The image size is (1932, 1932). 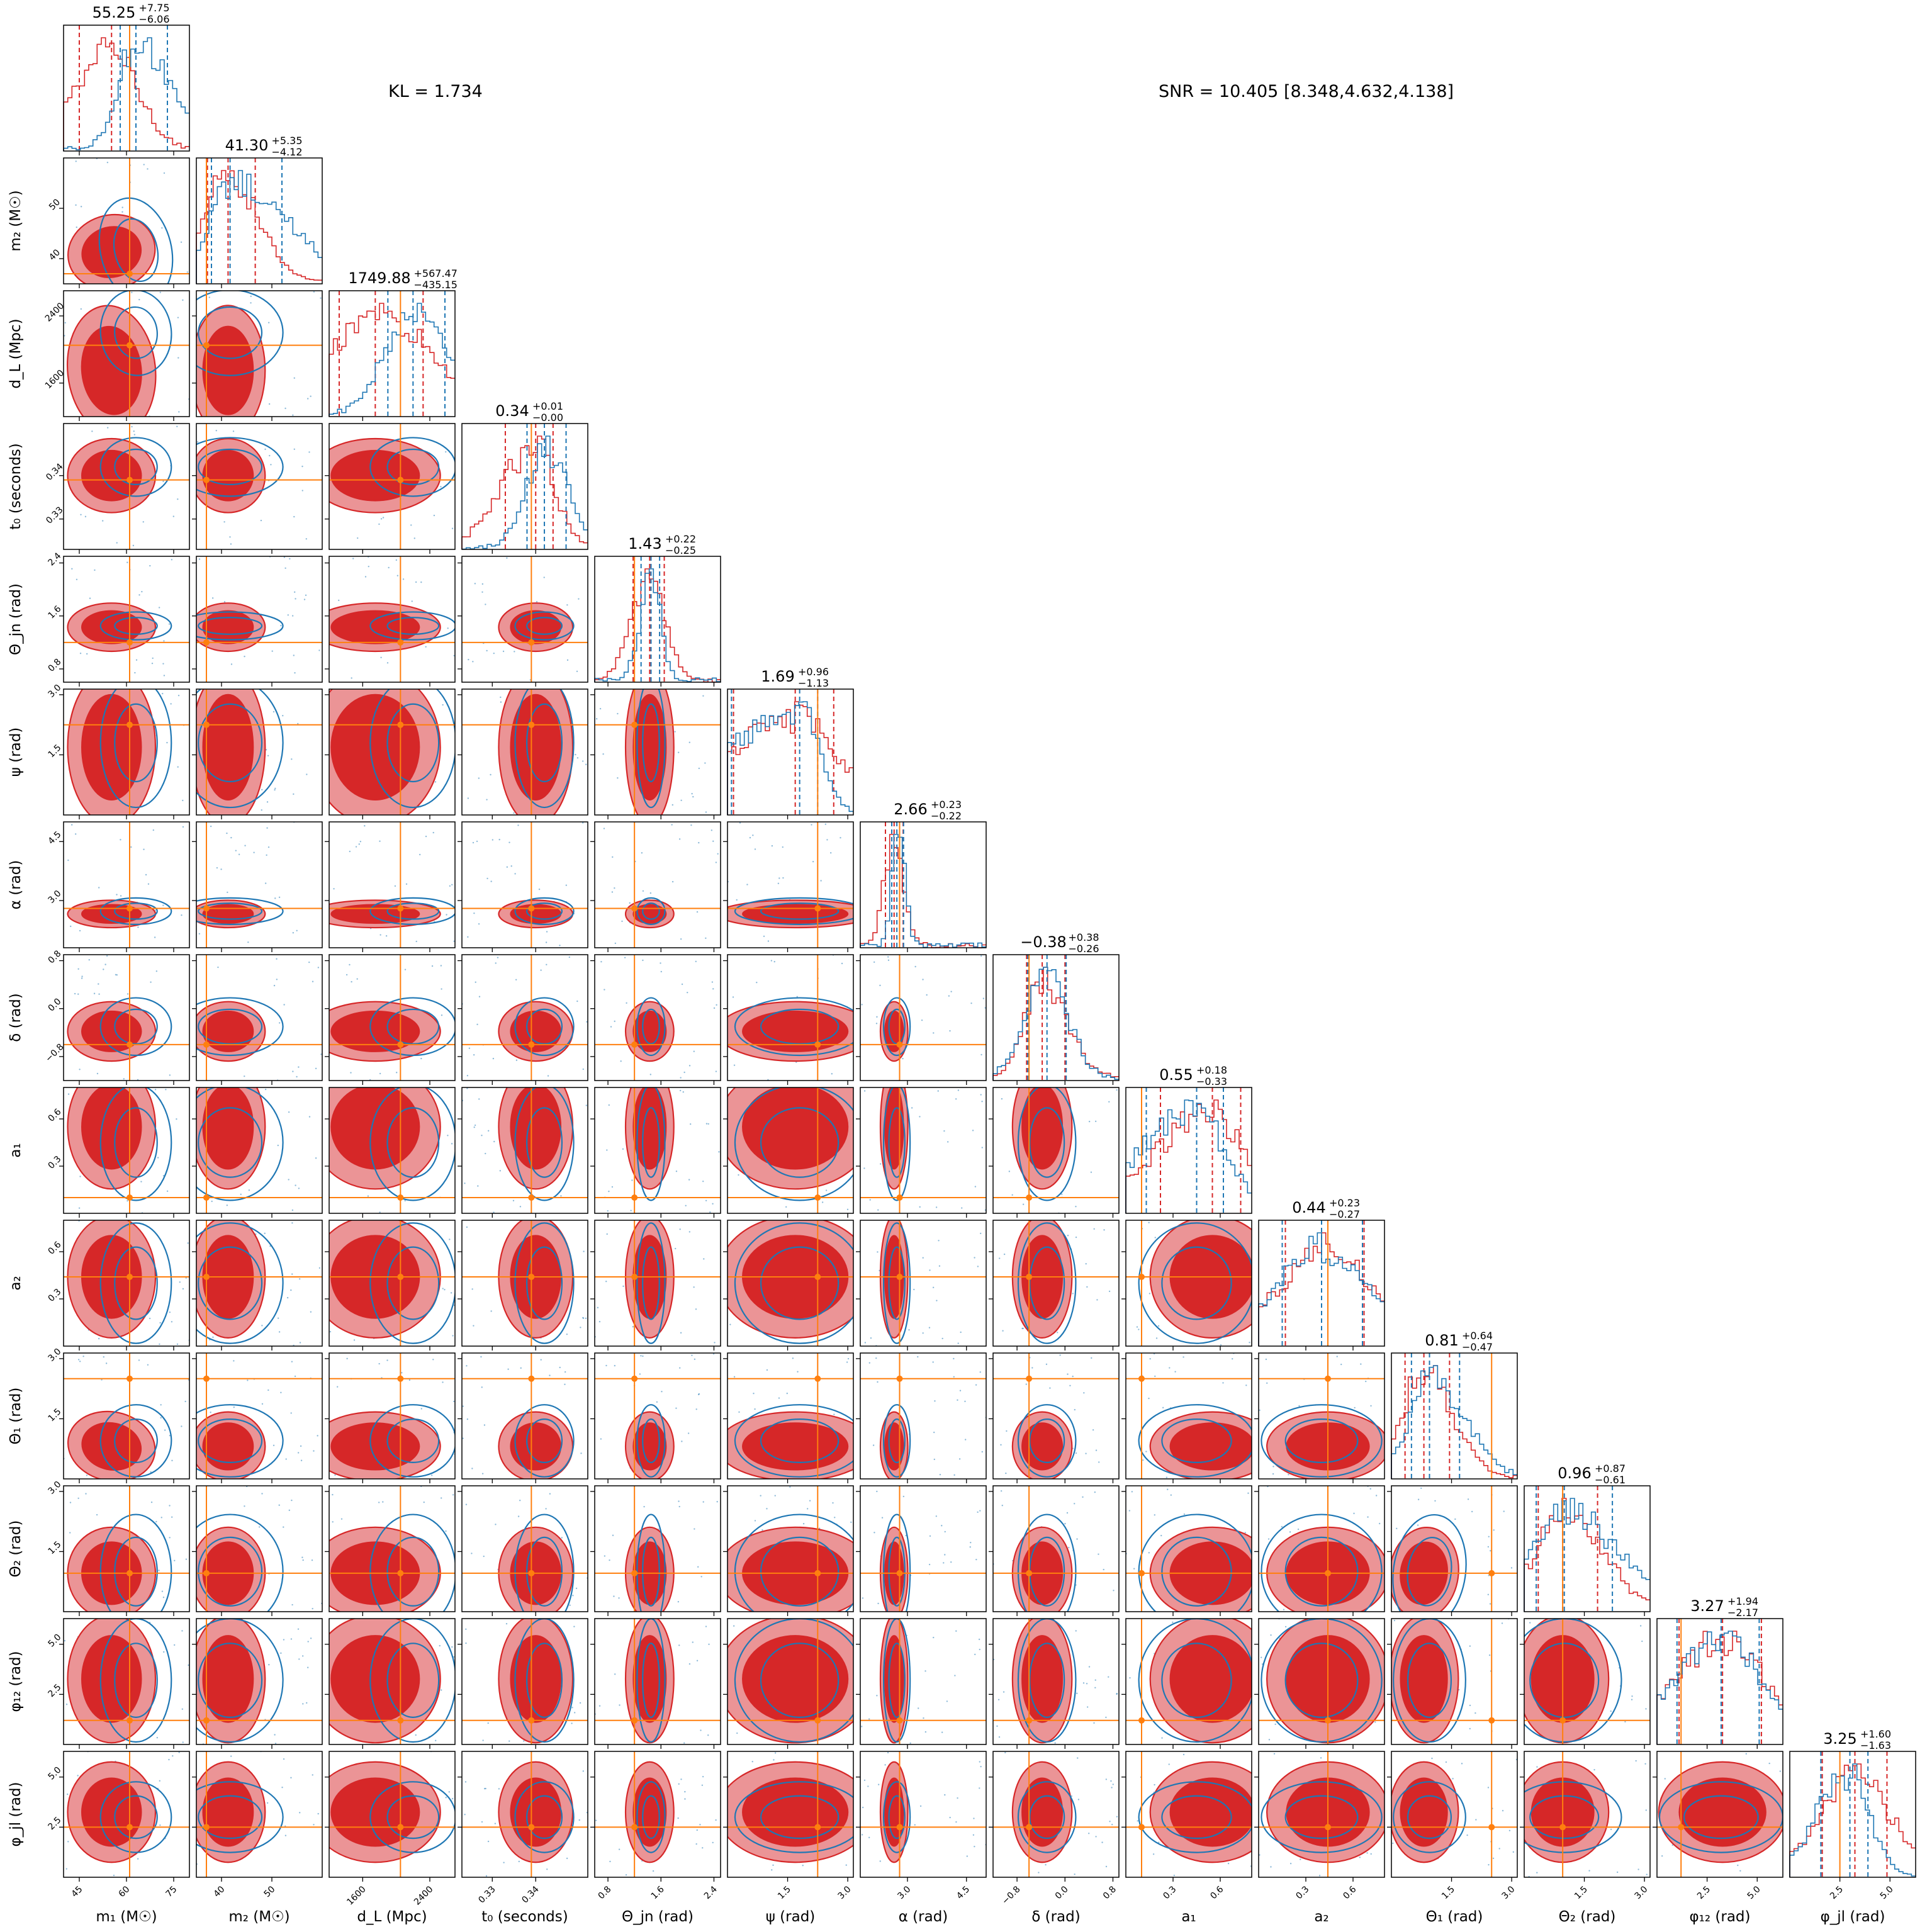 What do you see at coordinates (790, 1416) in the screenshot?
I see `panel-contents-10,5` at bounding box center [790, 1416].